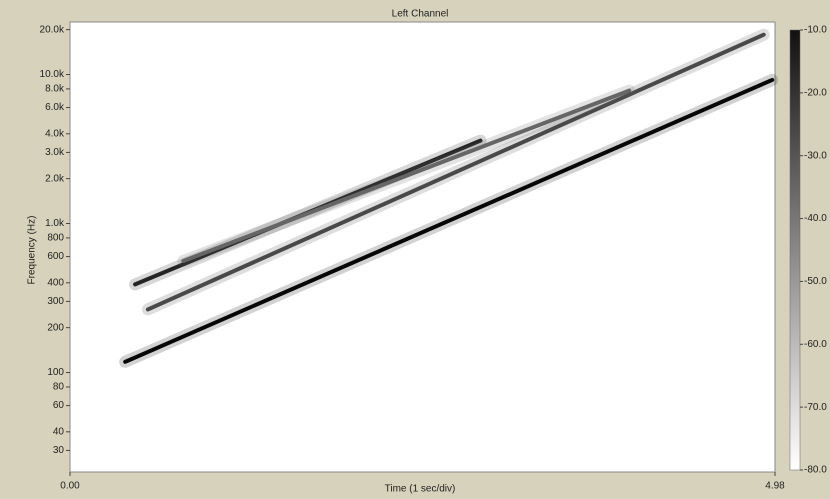  What do you see at coordinates (815, 407) in the screenshot?
I see `colorbar-tick-label: -70.0` at bounding box center [815, 407].